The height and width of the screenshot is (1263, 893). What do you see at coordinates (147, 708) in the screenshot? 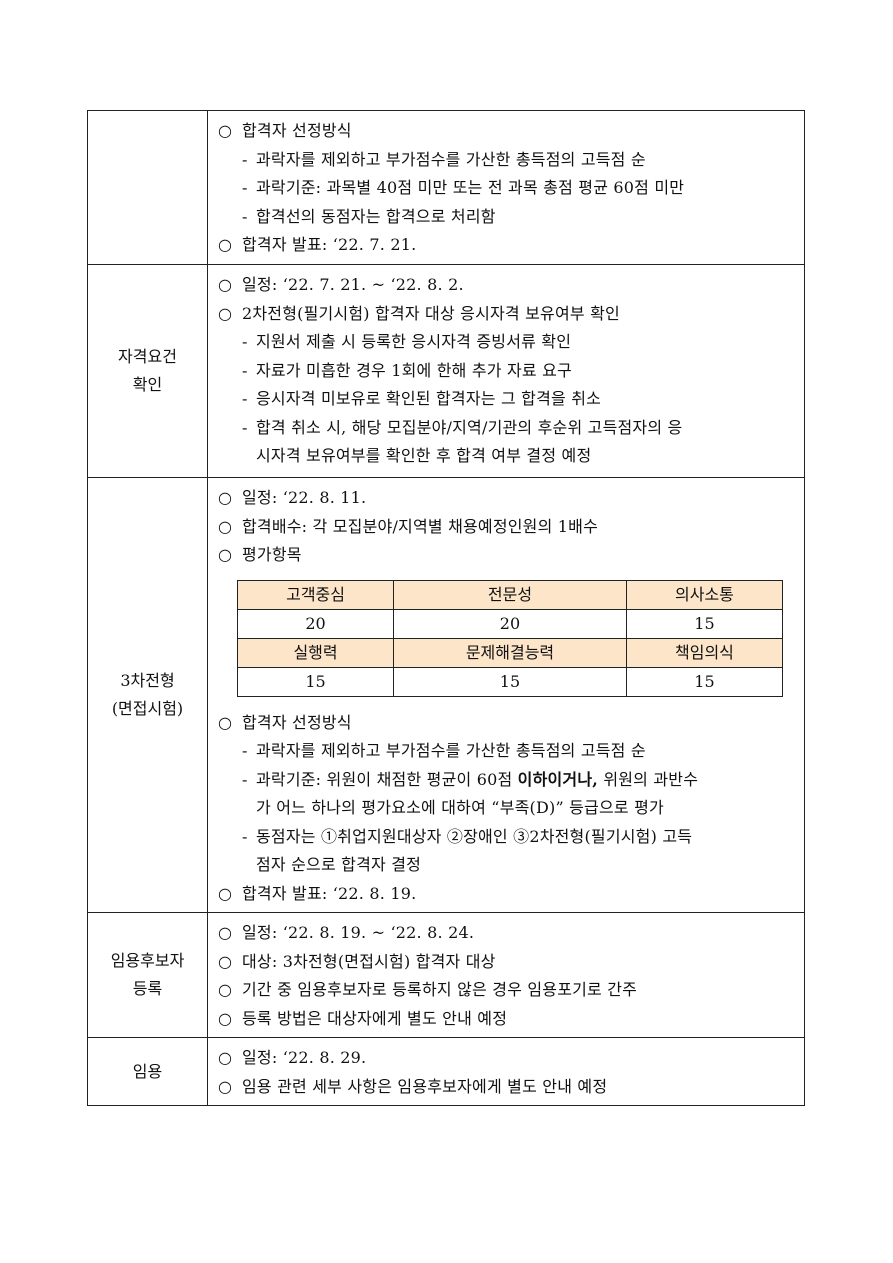
I see `row-label-line: (면접시험)` at bounding box center [147, 708].